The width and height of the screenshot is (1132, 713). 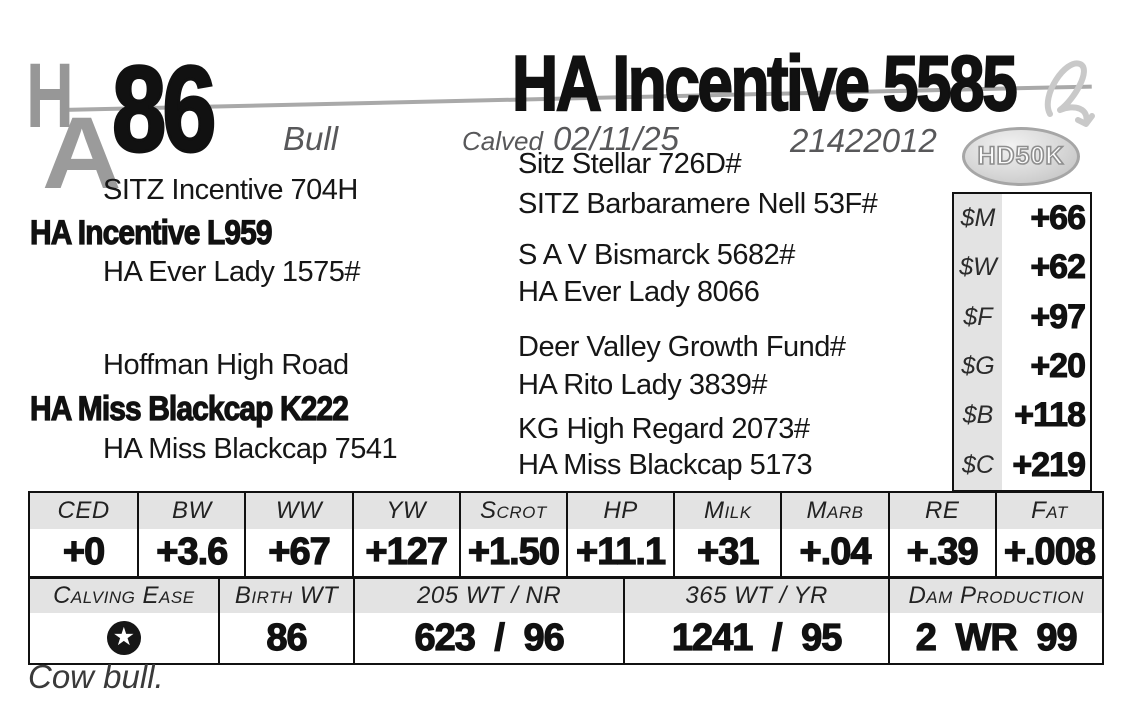 I want to click on calved-label: Calved, so click(x=502, y=141).